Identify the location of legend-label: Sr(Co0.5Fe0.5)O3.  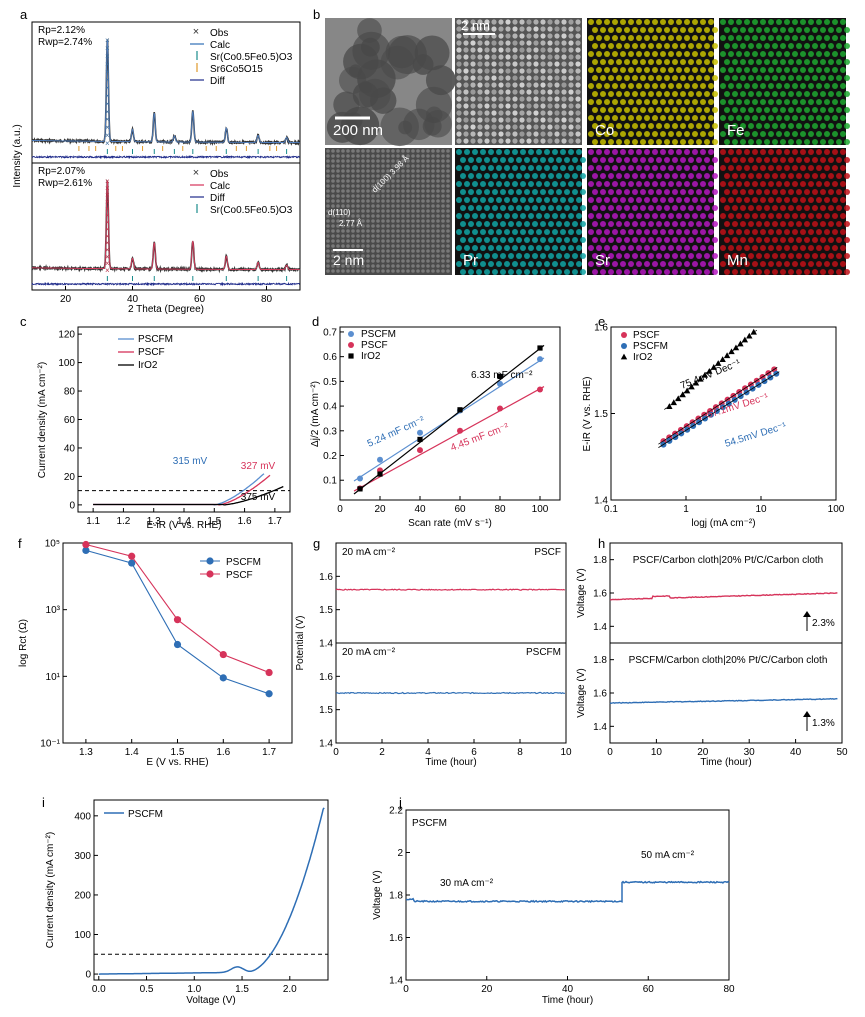
(251, 57).